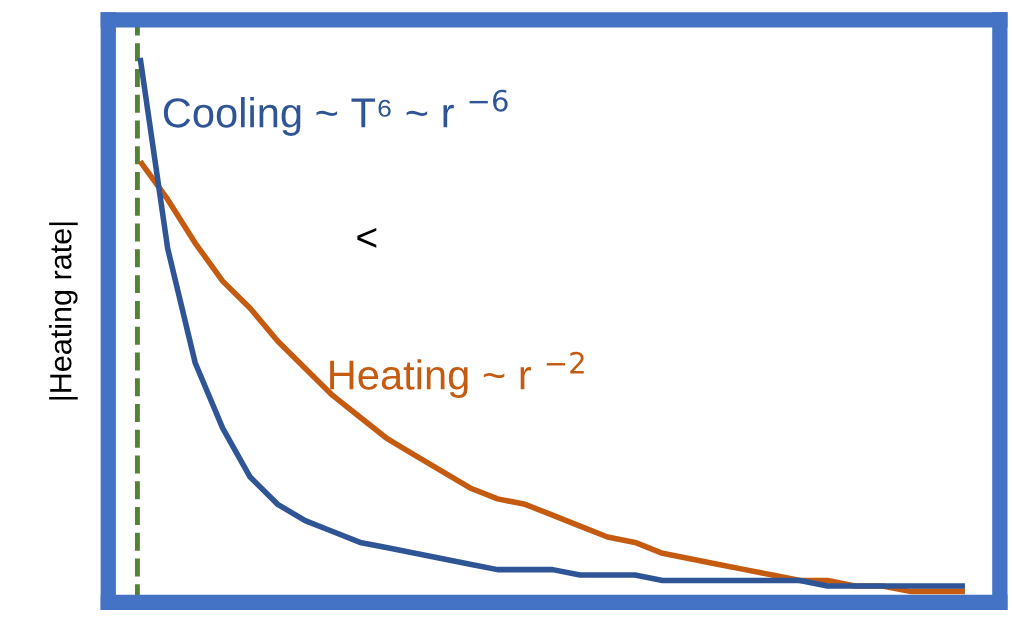  Describe the element at coordinates (367, 237) in the screenshot. I see `annotation: <` at that location.